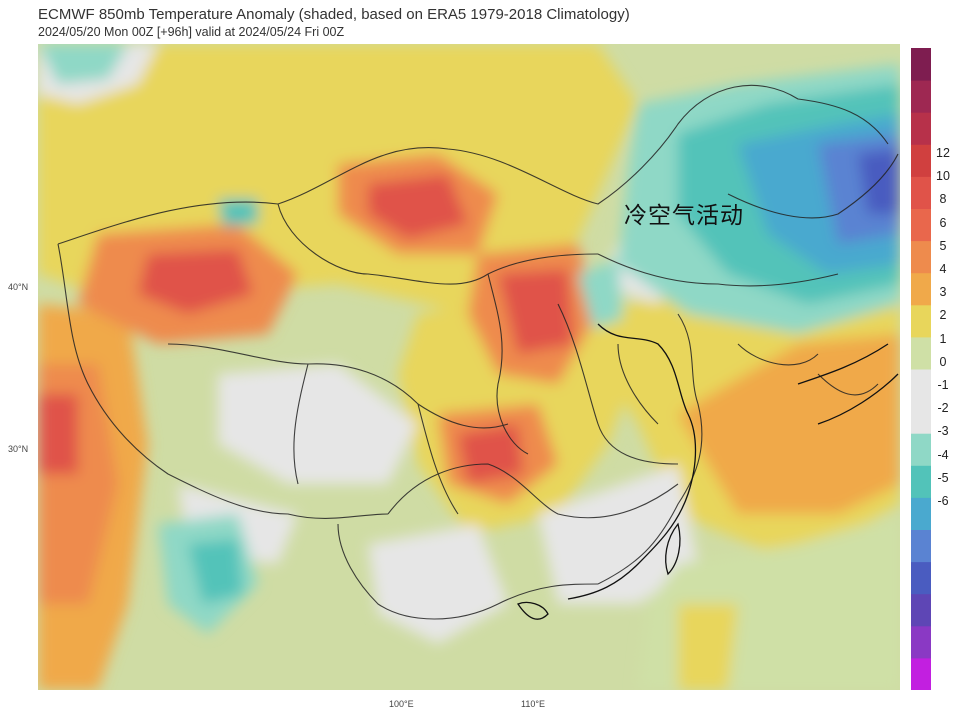  Describe the element at coordinates (401, 704) in the screenshot. I see `lon-label-100e: 100°E` at that location.